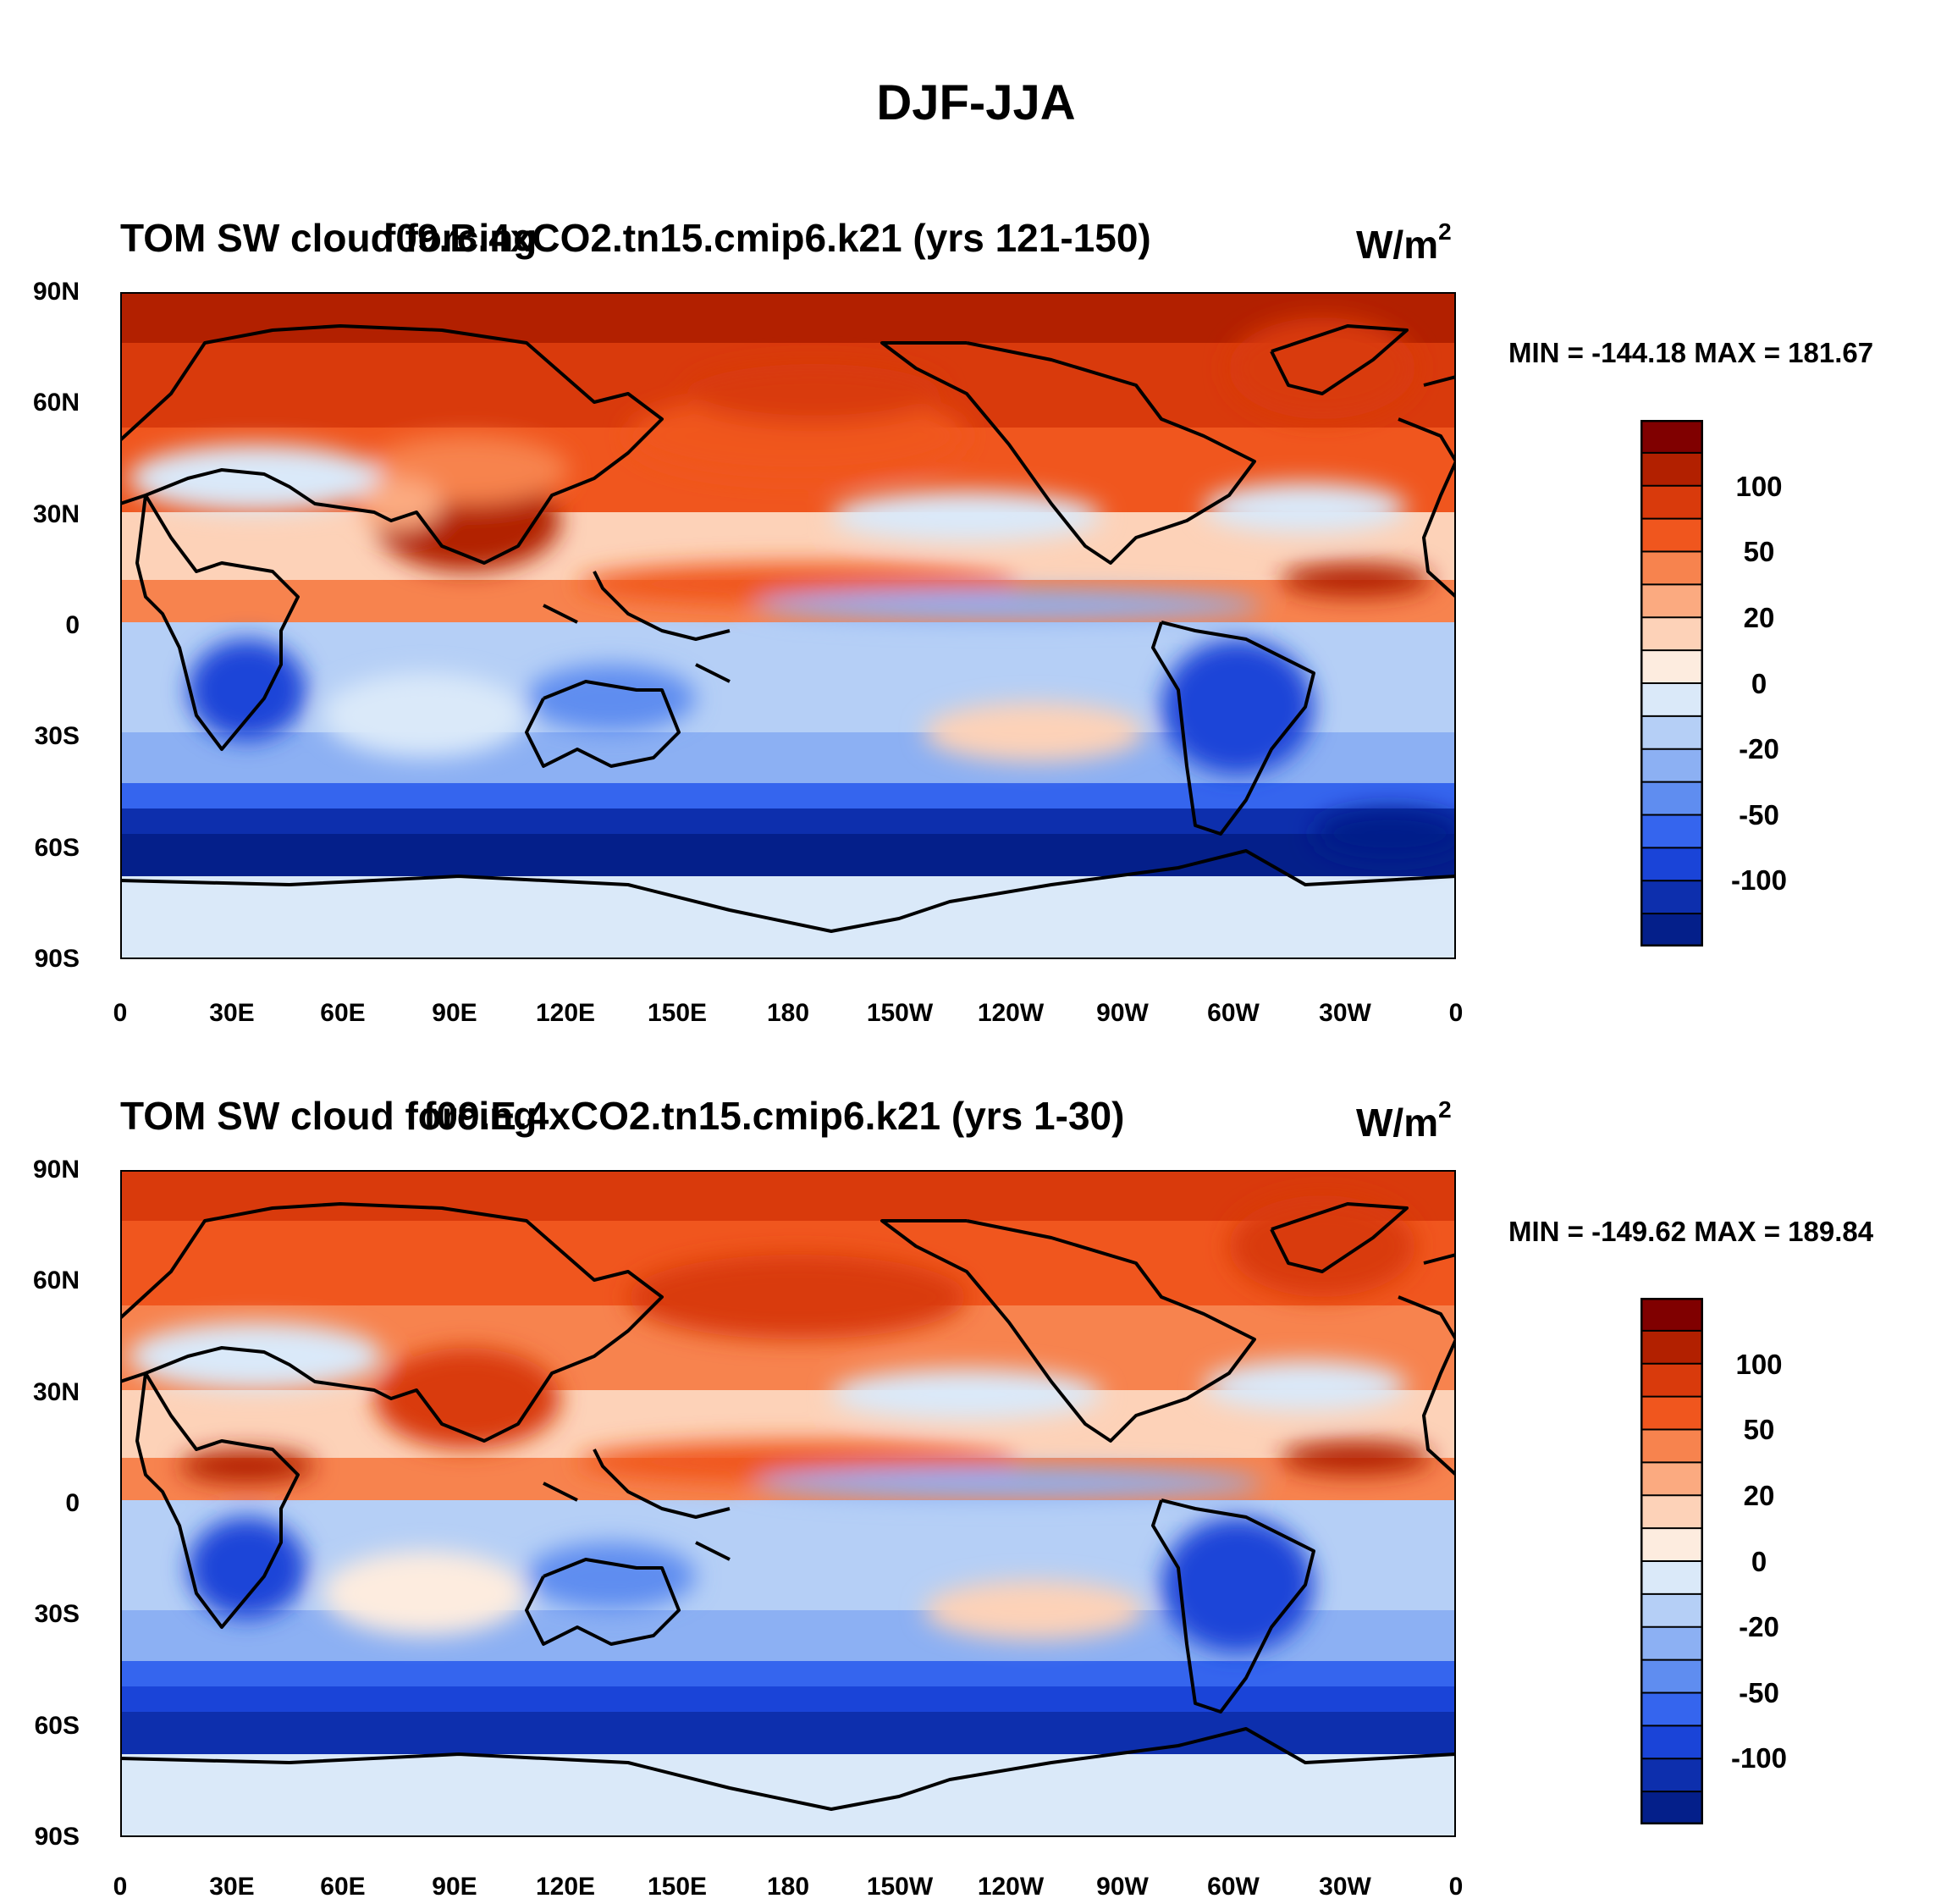 The image size is (1952, 1904). What do you see at coordinates (1759, 1496) in the screenshot?
I see `cb-bottom-label-20: 20` at bounding box center [1759, 1496].